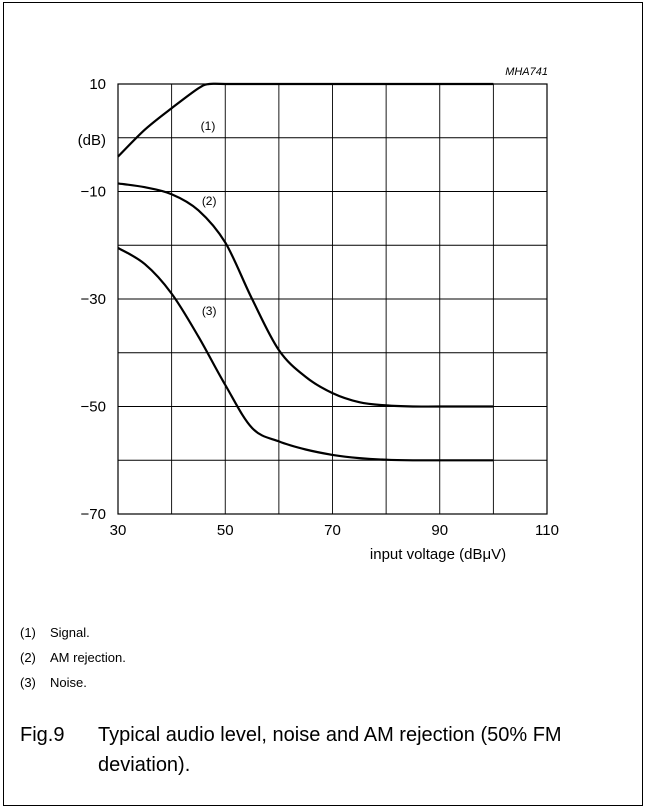 The height and width of the screenshot is (812, 649). I want to click on figure-number: Fig.9, so click(42, 735).